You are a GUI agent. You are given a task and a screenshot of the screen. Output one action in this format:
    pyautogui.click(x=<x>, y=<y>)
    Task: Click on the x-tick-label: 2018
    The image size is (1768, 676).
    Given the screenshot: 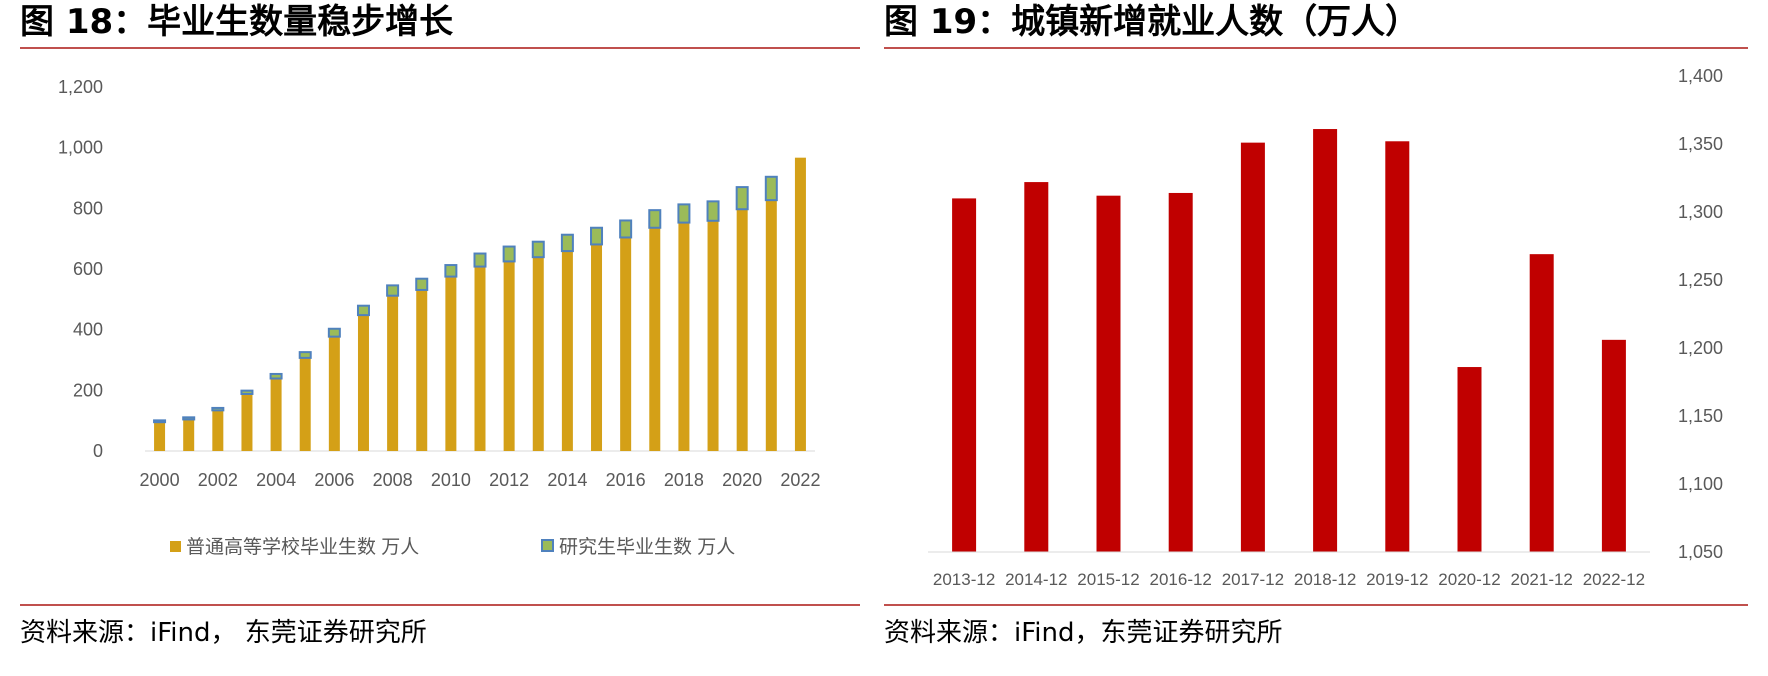 What is the action you would take?
    pyautogui.click(x=684, y=480)
    